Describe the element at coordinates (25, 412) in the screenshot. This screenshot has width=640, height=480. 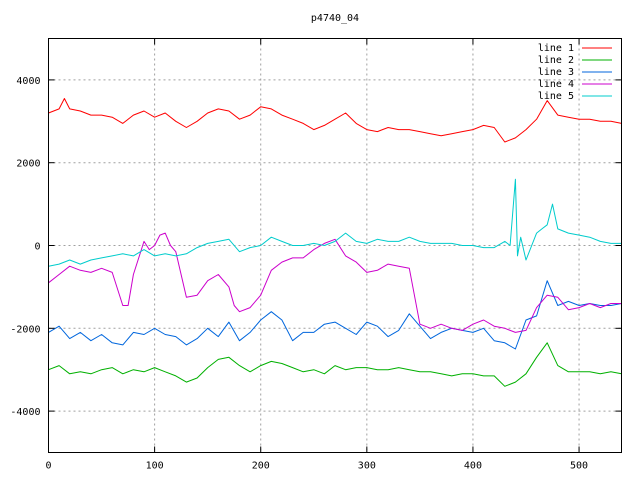
I see `y-tick-label: -4000` at that location.